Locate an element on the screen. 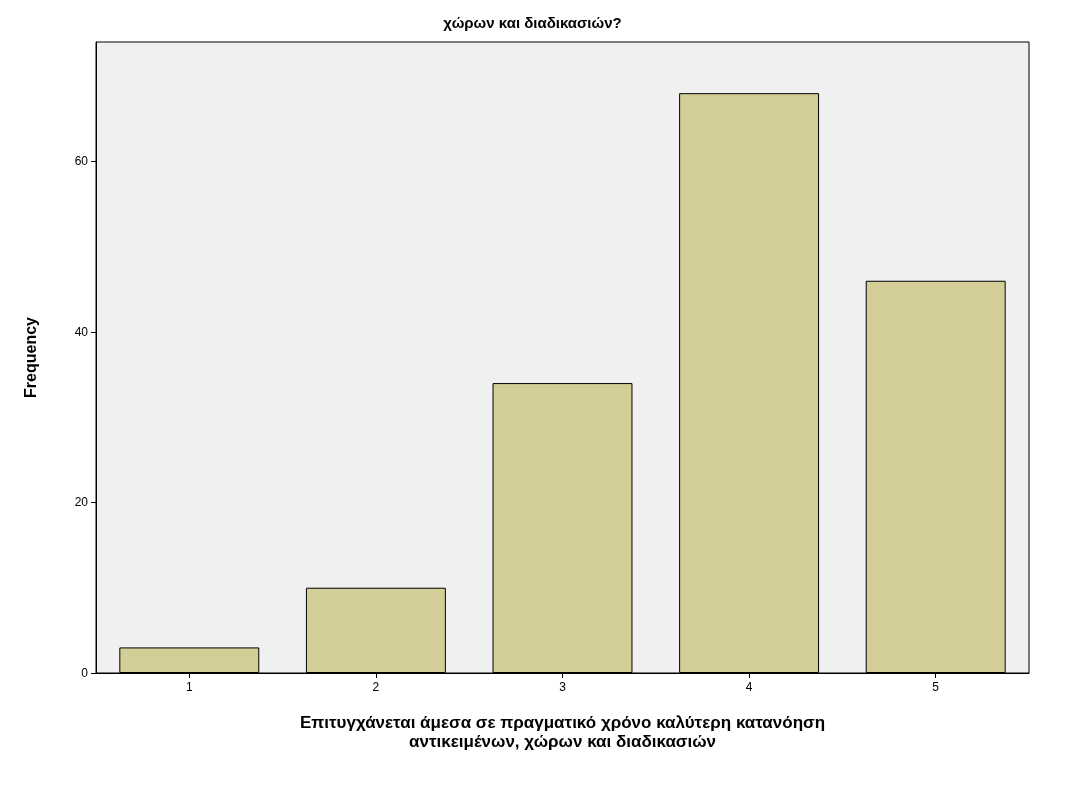 The height and width of the screenshot is (787, 1065). y-tick-label: 20 is located at coordinates (81, 502).